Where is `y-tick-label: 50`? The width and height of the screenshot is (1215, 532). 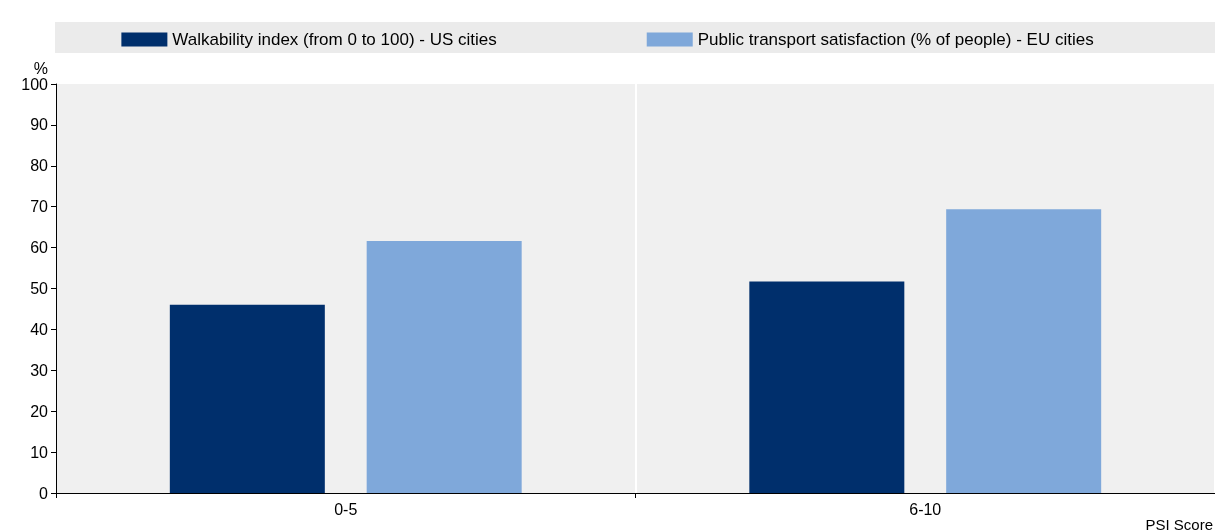 y-tick-label: 50 is located at coordinates (39, 288).